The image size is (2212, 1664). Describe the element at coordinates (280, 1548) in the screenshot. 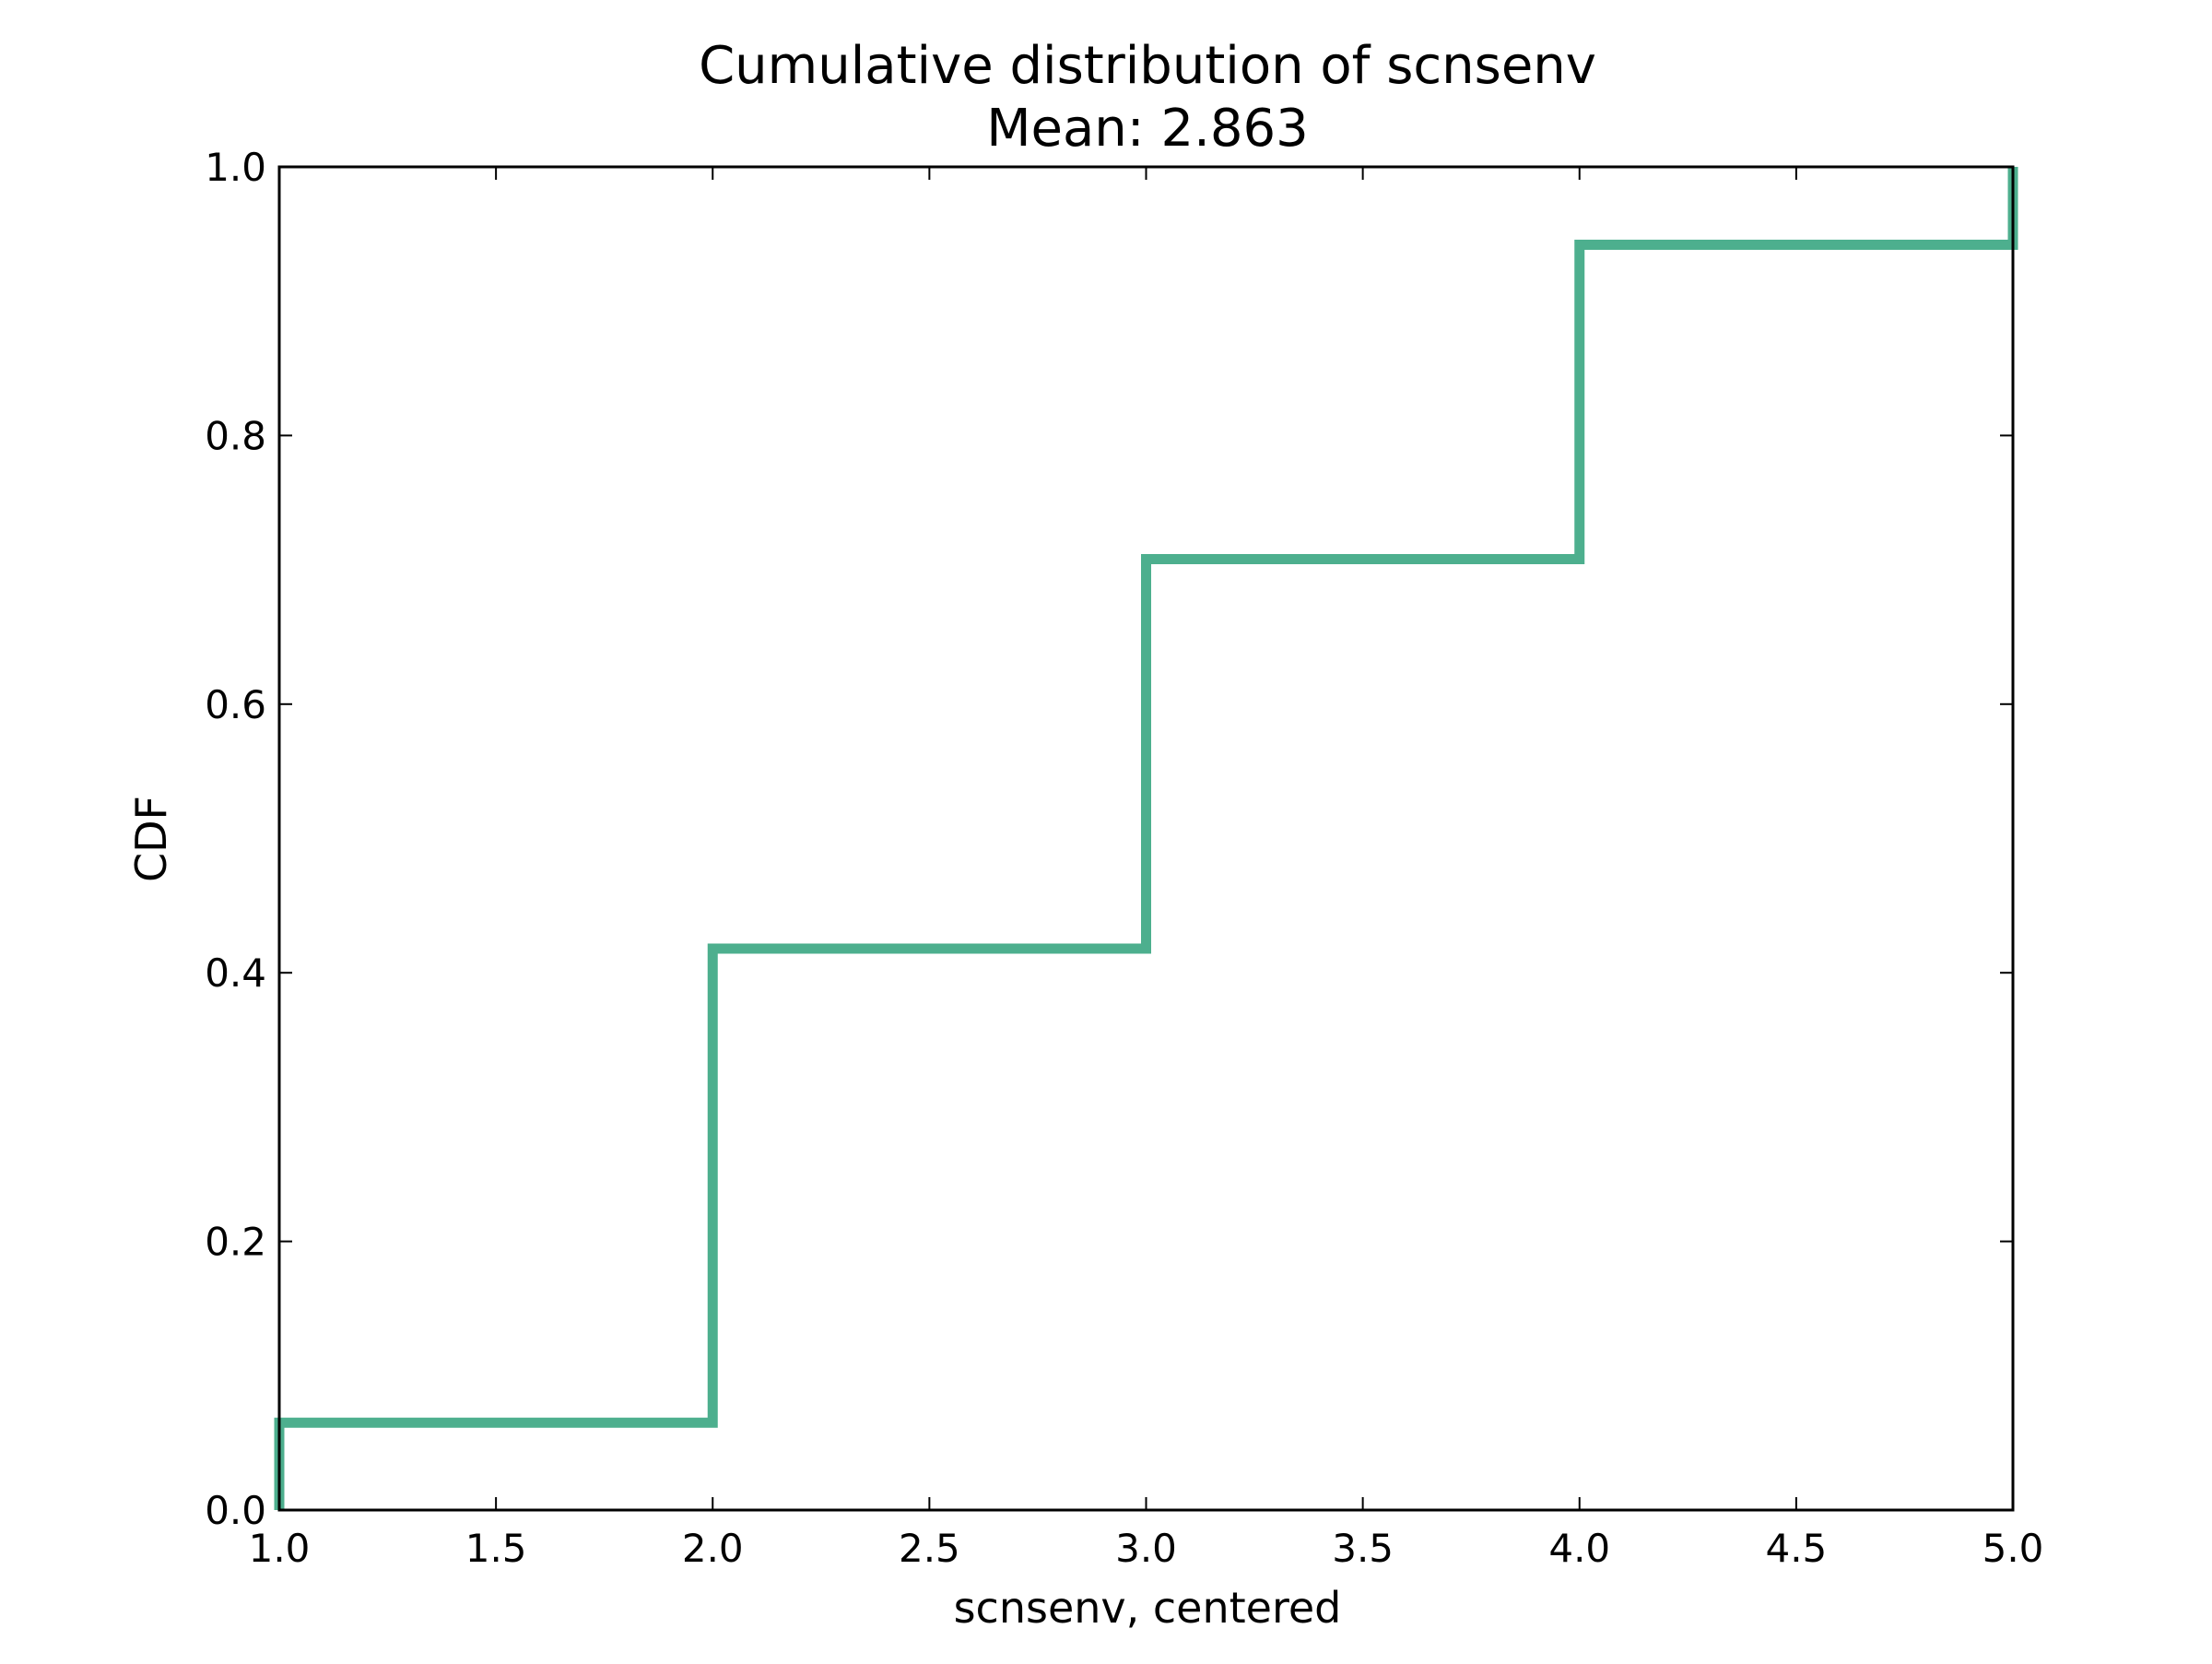

I see `x-tick-label: 1.0` at that location.